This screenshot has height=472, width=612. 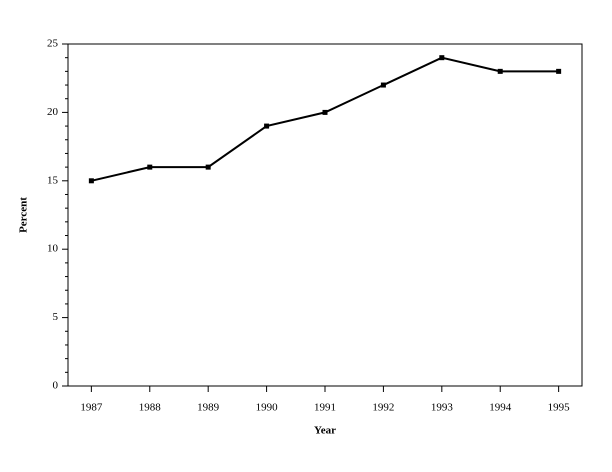 What do you see at coordinates (53, 180) in the screenshot?
I see `y-tick-label: 15` at bounding box center [53, 180].